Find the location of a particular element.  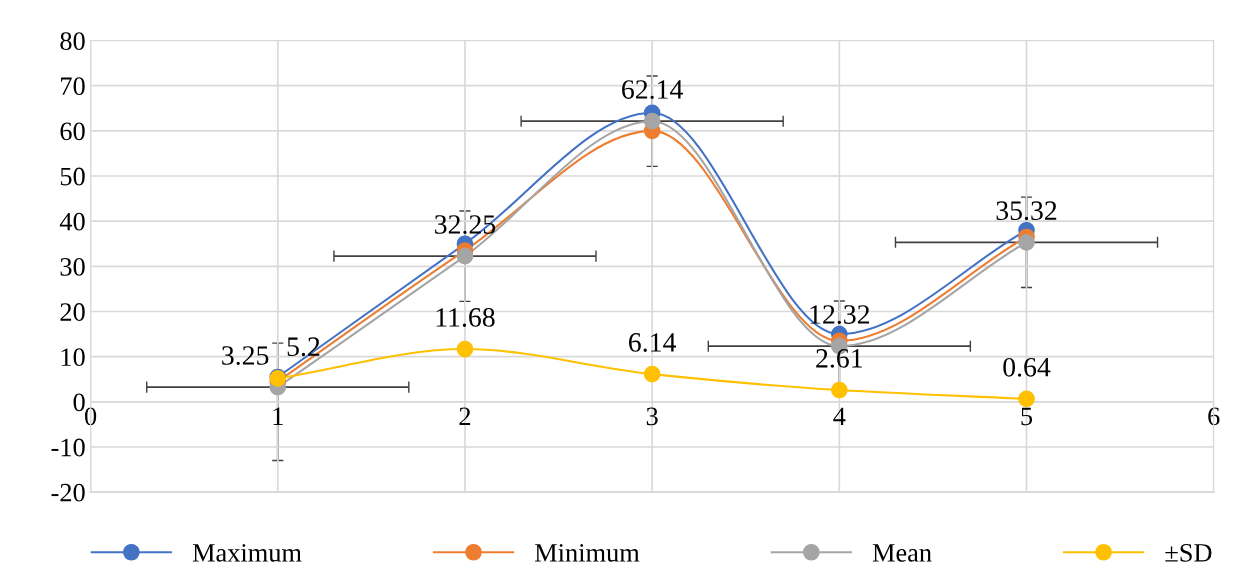

x-tick-label: 1 is located at coordinates (278, 416).